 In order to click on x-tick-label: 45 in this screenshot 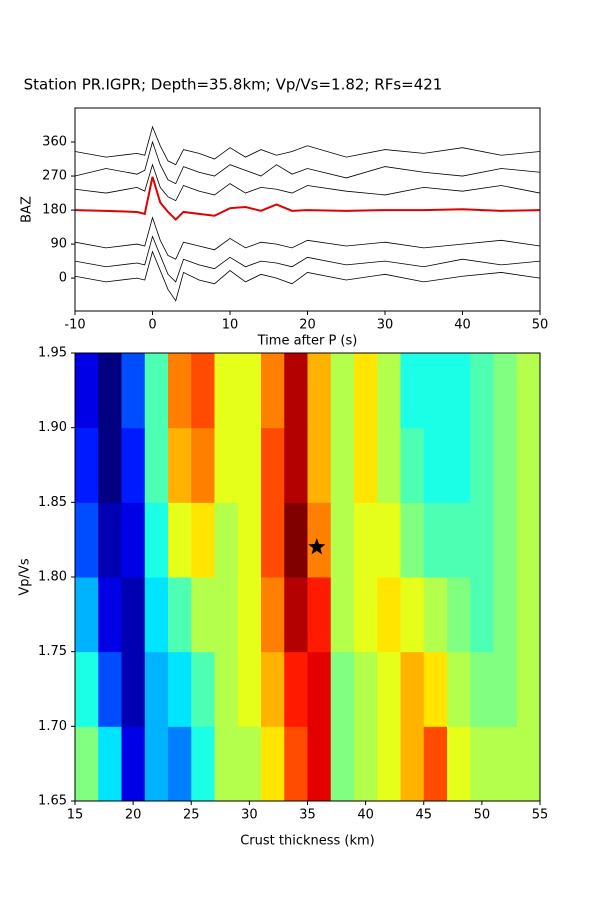, I will do `click(423, 815)`.